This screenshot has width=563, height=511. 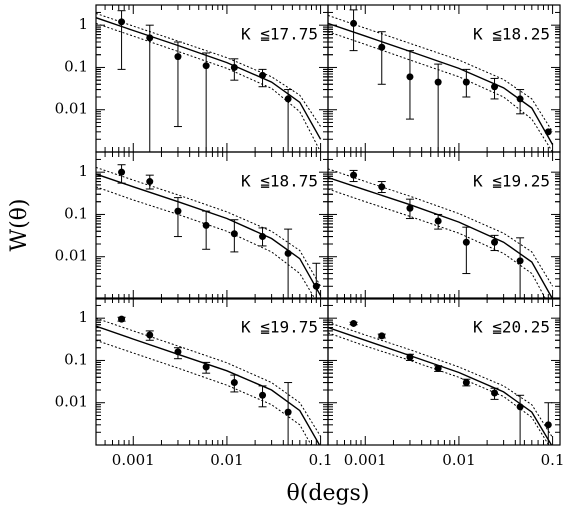 What do you see at coordinates (511, 327) in the screenshot?
I see `panel-title: K ≦20.25` at bounding box center [511, 327].